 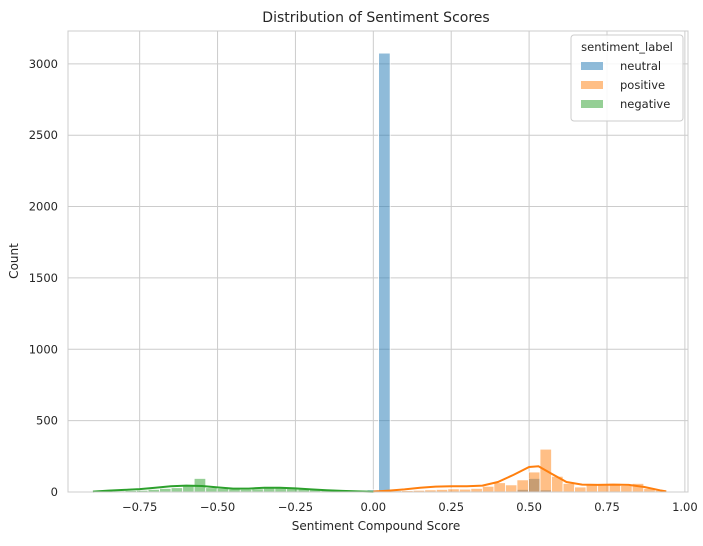 I want to click on x-tick-label: −0.50, so click(x=217, y=507).